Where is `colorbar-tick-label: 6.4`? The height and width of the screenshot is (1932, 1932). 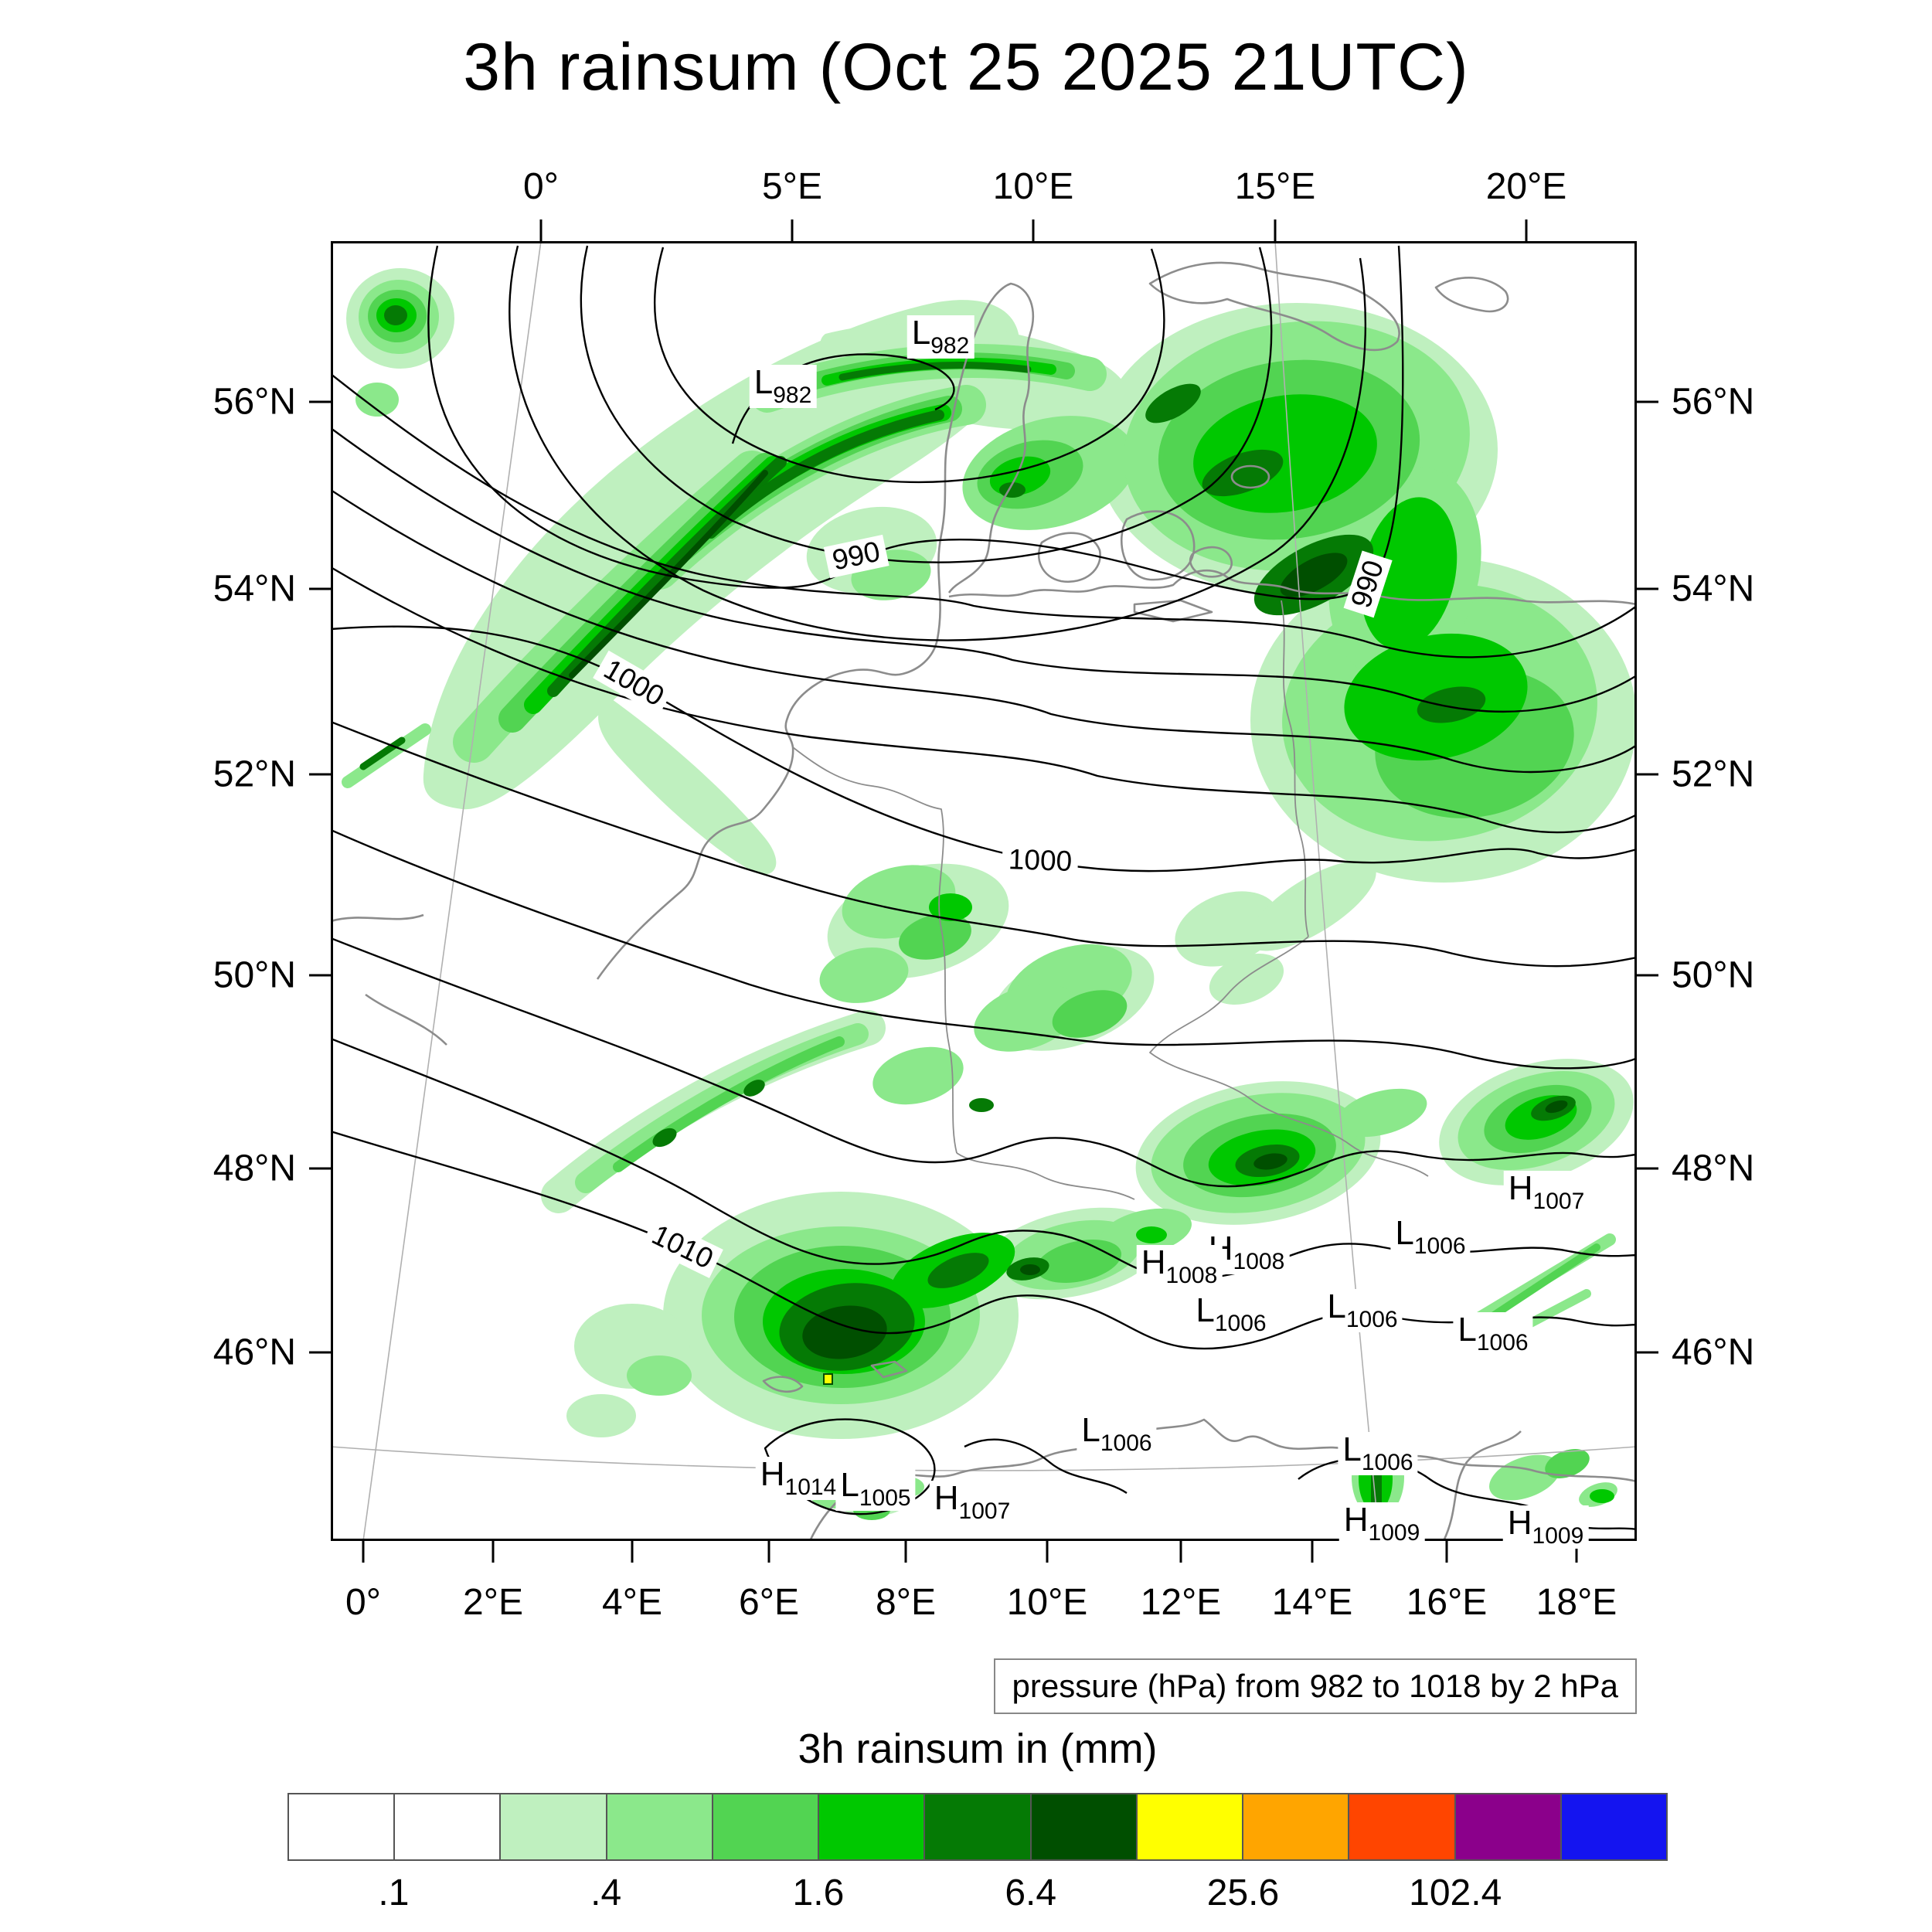 colorbar-tick-label: 6.4 is located at coordinates (1031, 1893).